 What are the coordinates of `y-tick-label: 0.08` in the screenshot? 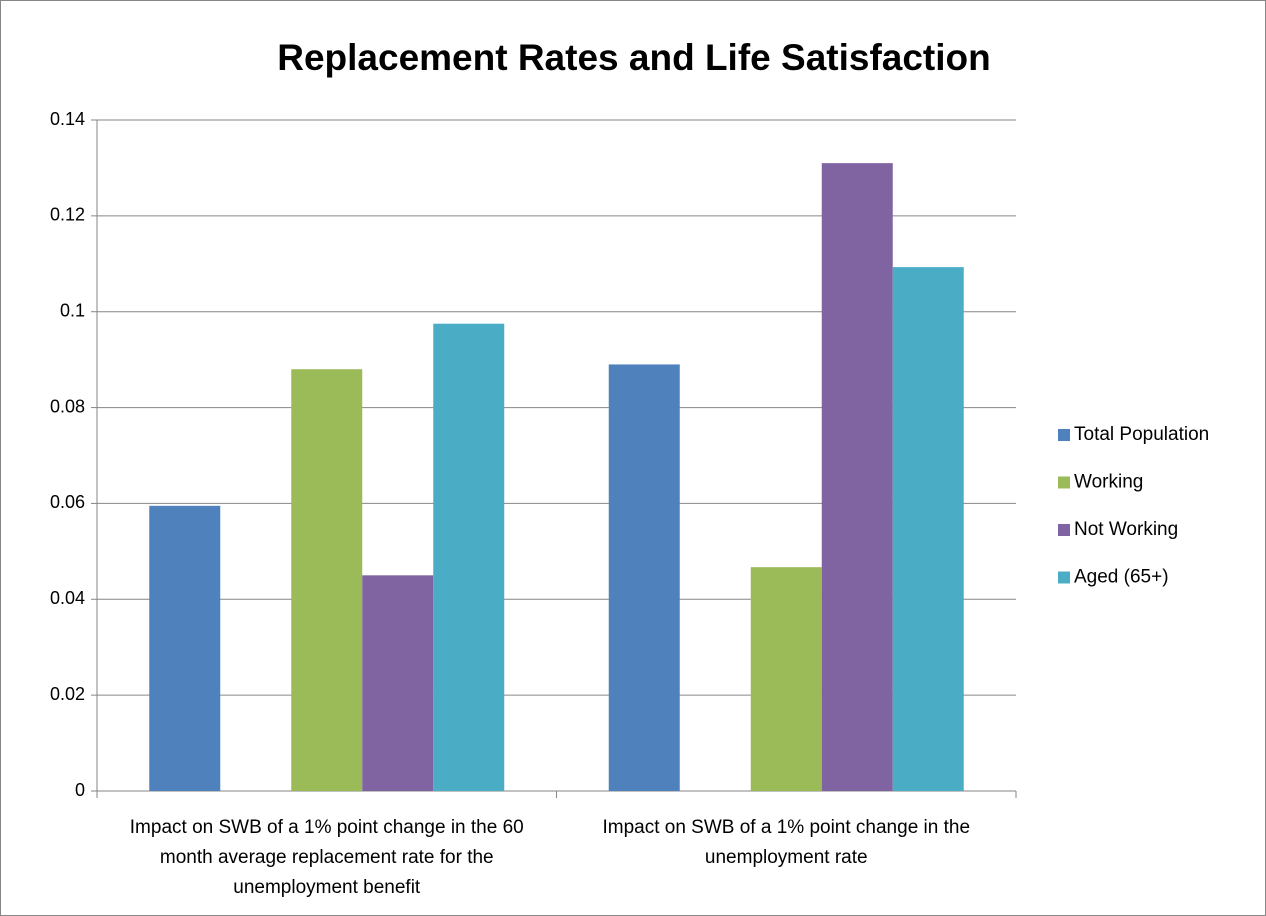 It's located at (67, 406).